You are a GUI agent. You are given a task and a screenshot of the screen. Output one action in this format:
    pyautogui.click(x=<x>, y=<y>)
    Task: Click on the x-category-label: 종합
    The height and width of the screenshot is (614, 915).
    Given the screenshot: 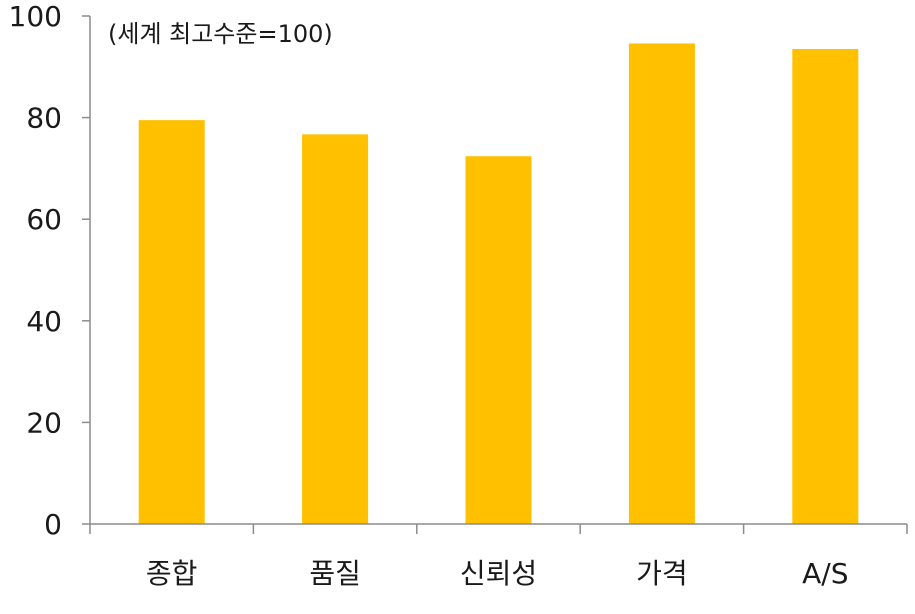 What is the action you would take?
    pyautogui.click(x=172, y=573)
    